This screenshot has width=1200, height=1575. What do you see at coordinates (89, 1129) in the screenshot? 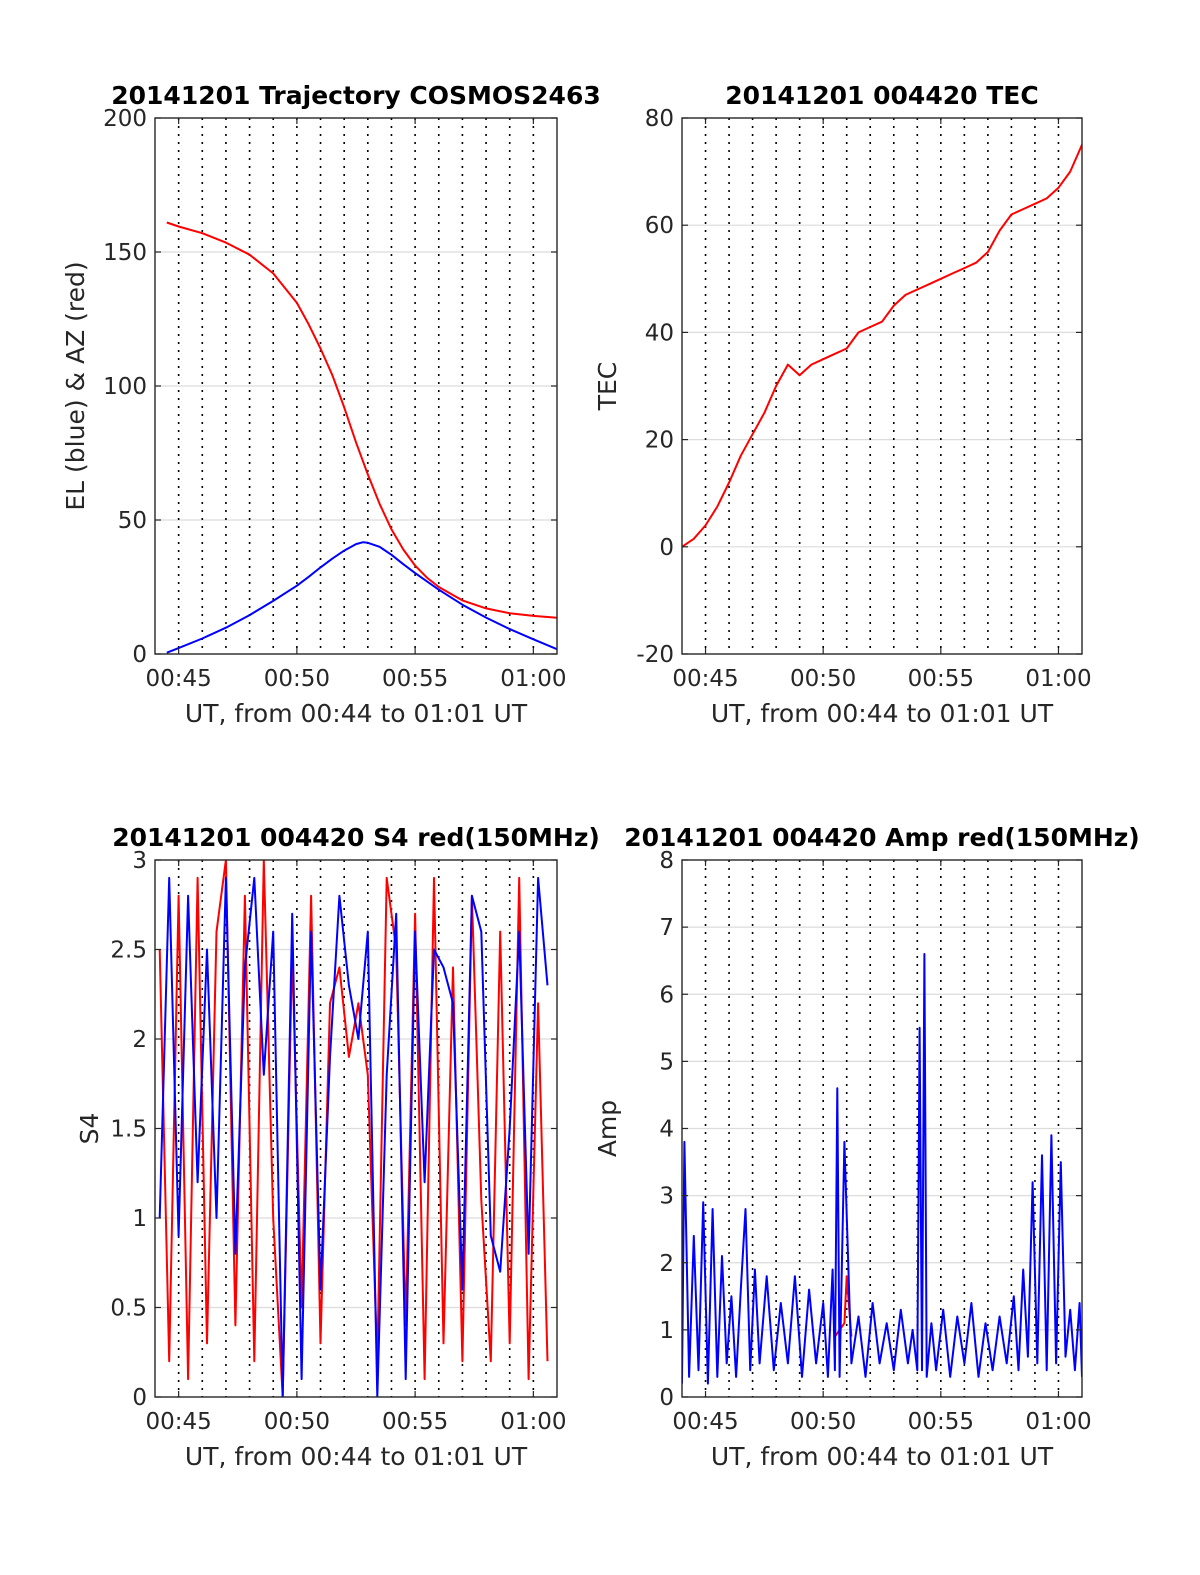
I see `y-axis-label: S4` at bounding box center [89, 1129].